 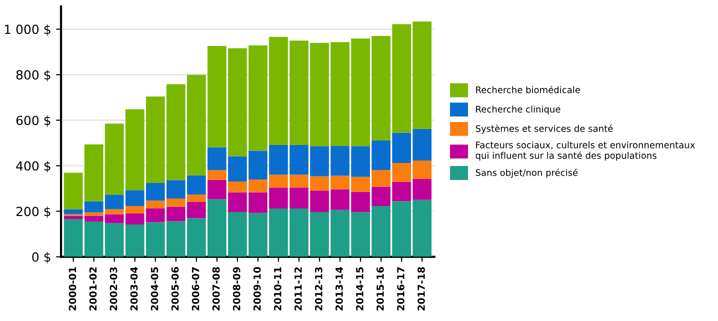 What do you see at coordinates (154, 288) in the screenshot?
I see `x-tick-label: 2004-05` at bounding box center [154, 288].